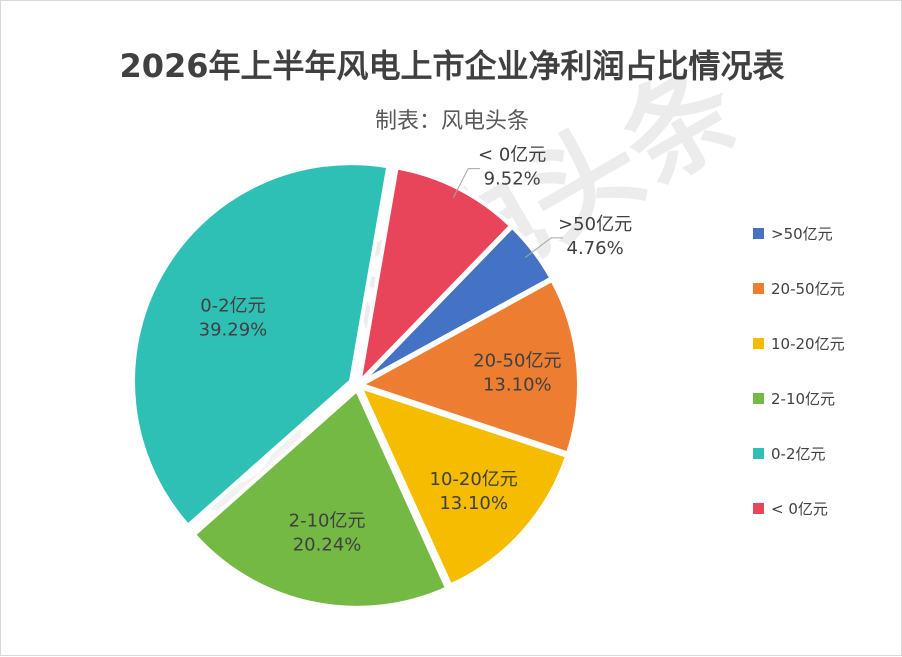 The image size is (902, 657). Describe the element at coordinates (232, 305) in the screenshot. I see `slice-label-4: 0-2亿元` at that location.